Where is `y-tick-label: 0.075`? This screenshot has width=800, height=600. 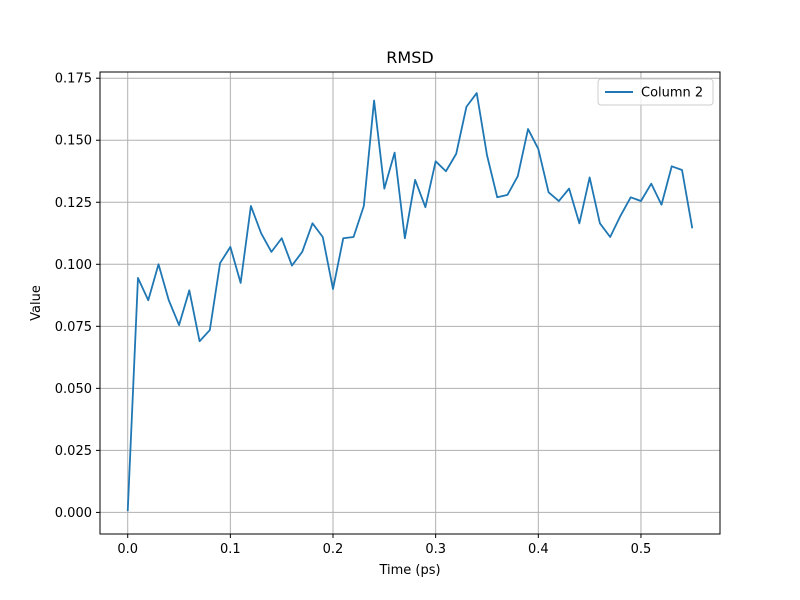
y-tick-label: 0.075 is located at coordinates (73, 327).